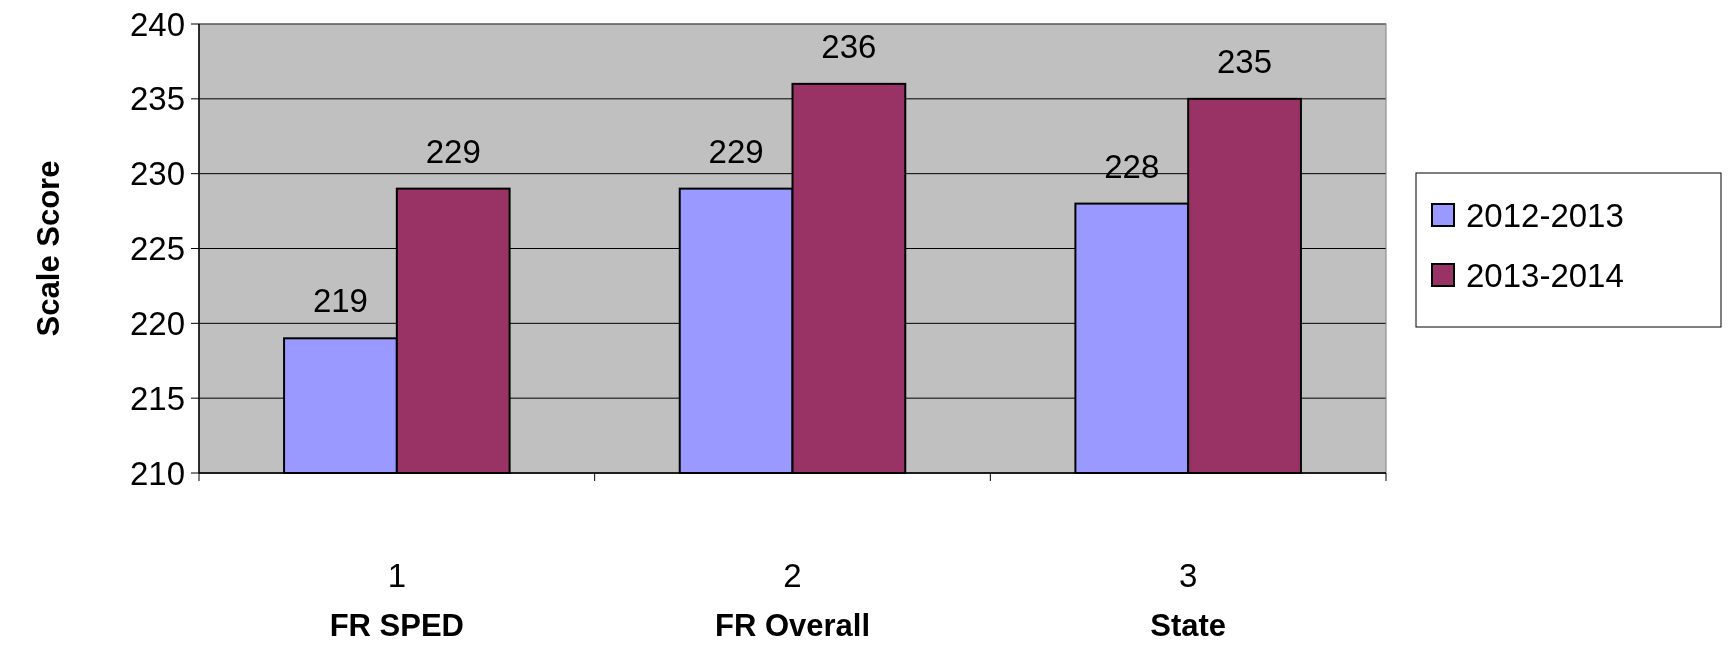 This screenshot has width=1731, height=651. What do you see at coordinates (1245, 61) in the screenshot?
I see `data-label: 235` at bounding box center [1245, 61].